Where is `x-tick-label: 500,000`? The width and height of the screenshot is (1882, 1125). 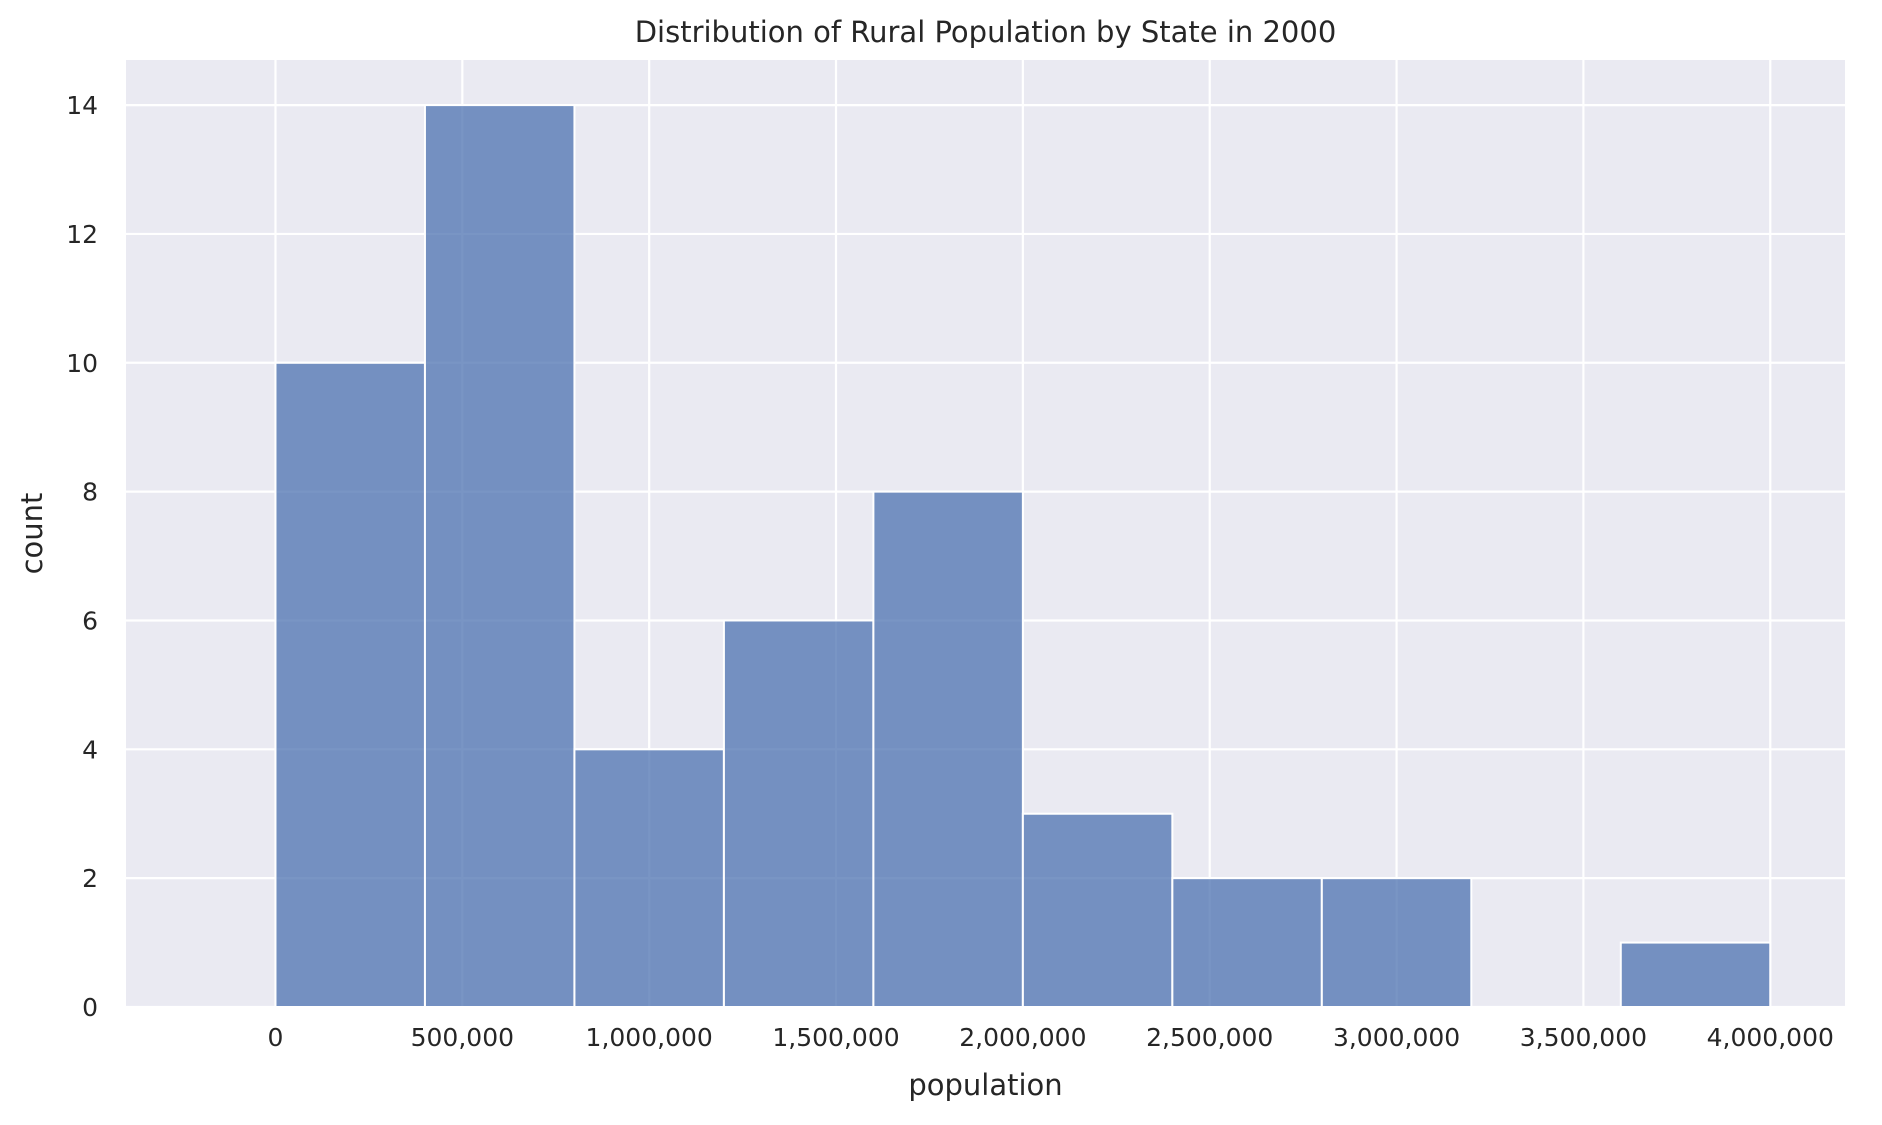 x-tick-label: 500,000 is located at coordinates (462, 1037).